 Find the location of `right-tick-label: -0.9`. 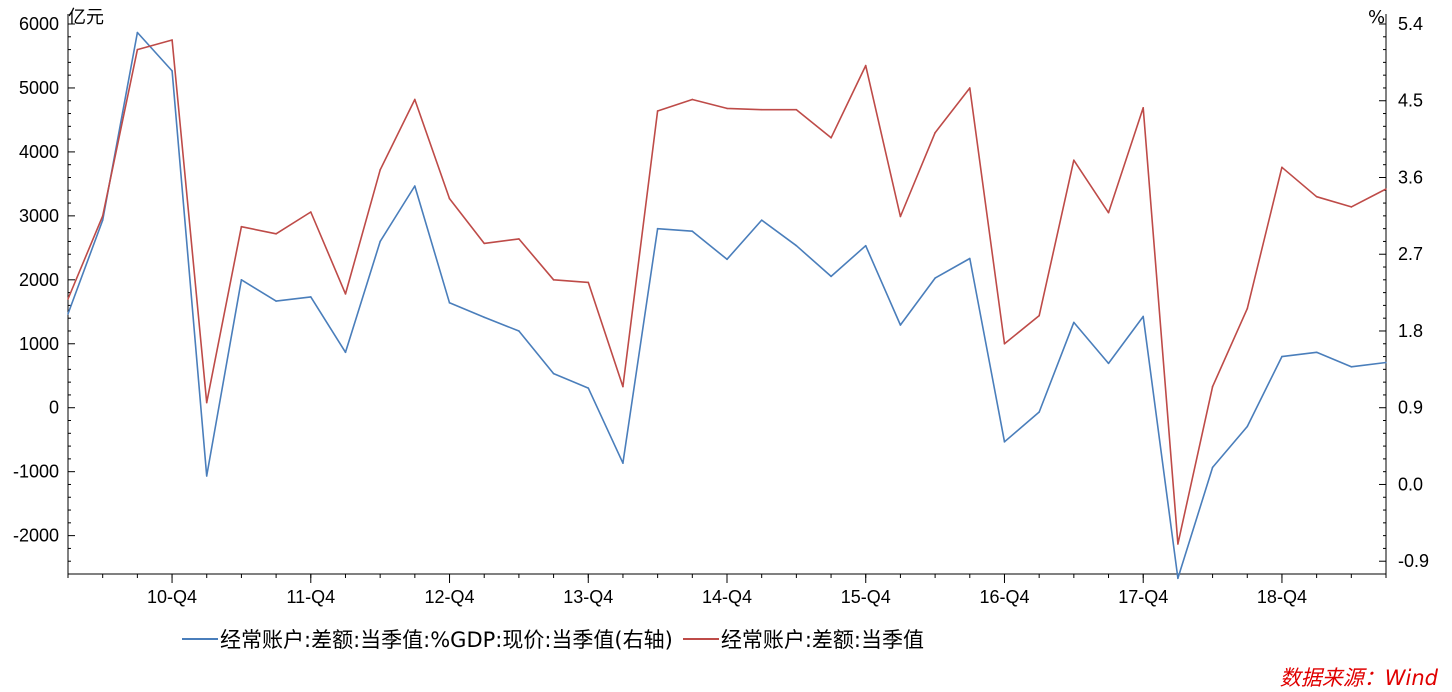

right-tick-label: -0.9 is located at coordinates (1413, 561).